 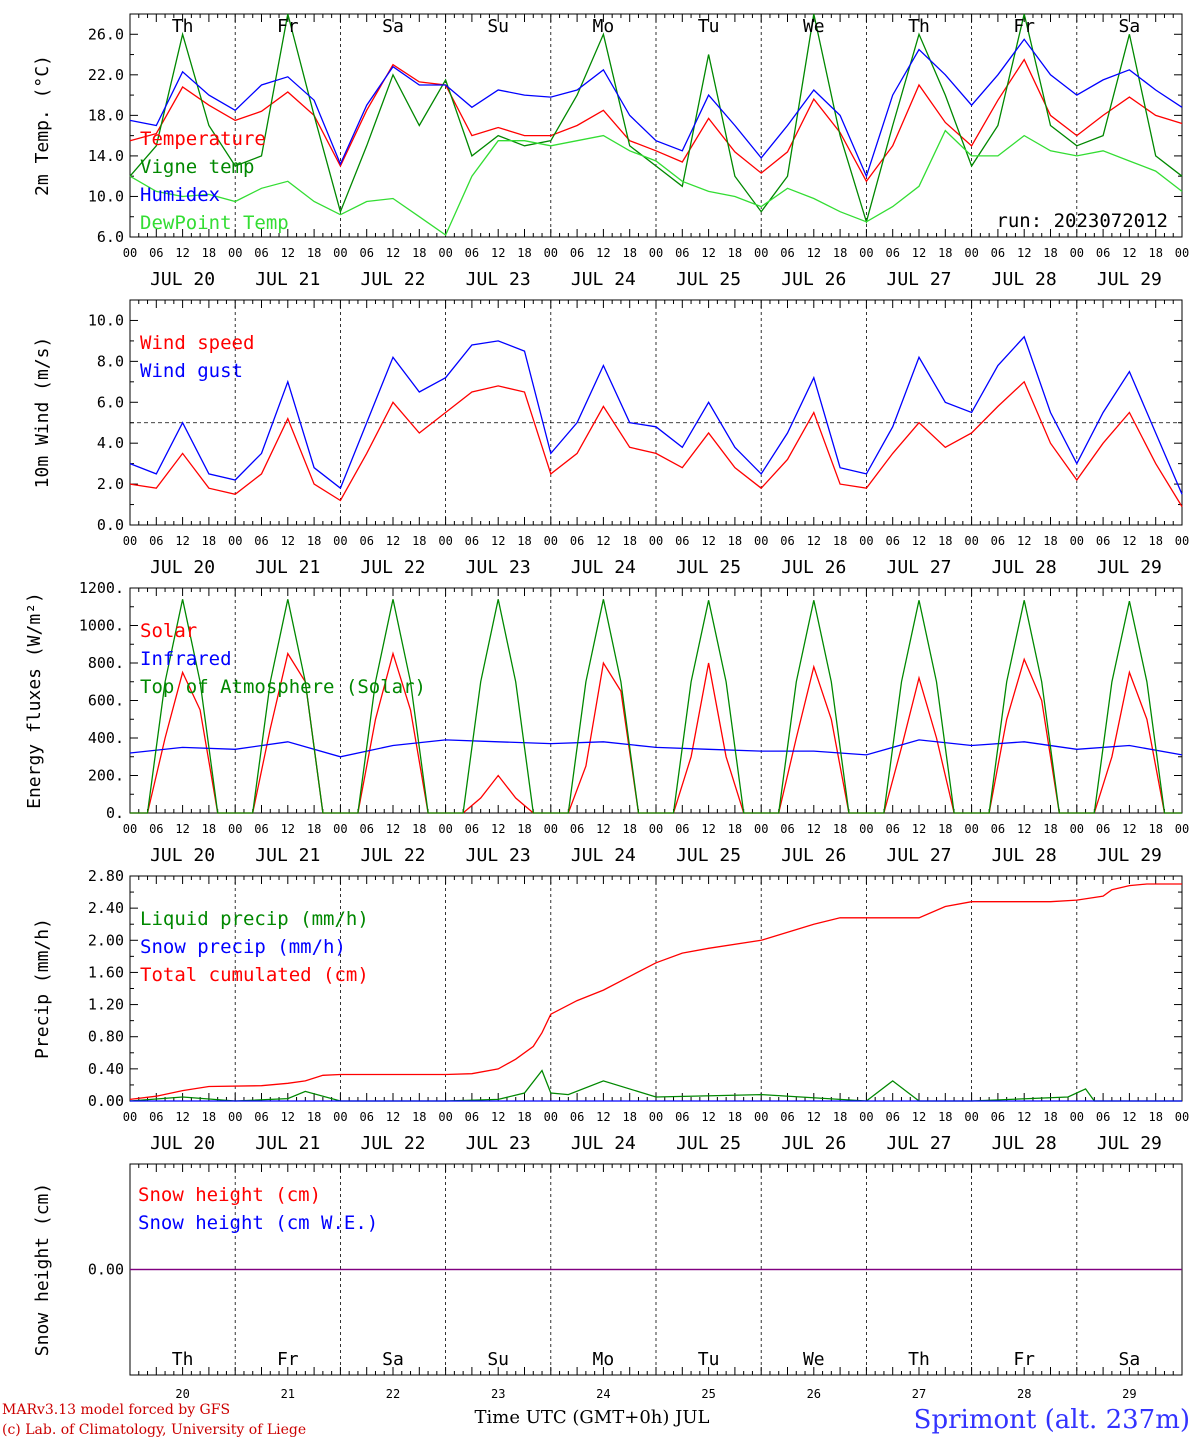 I want to click on legend-entry: DewPoint Temp, so click(x=214, y=223).